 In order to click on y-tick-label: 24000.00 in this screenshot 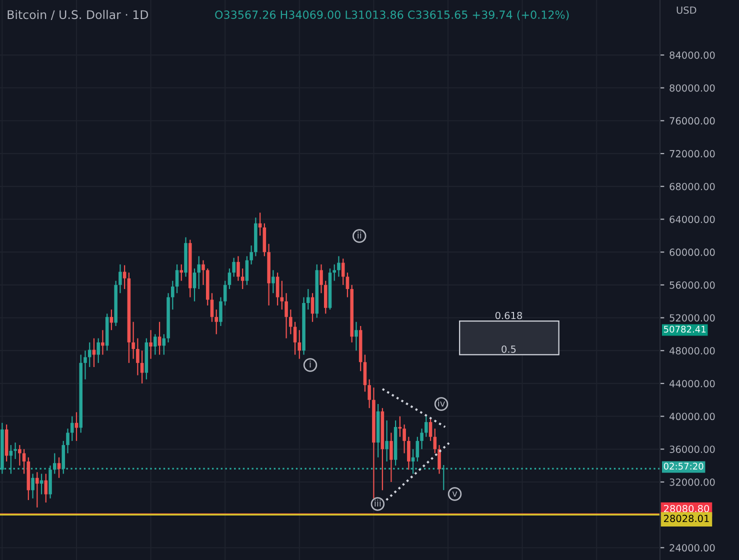, I will do `click(692, 548)`.